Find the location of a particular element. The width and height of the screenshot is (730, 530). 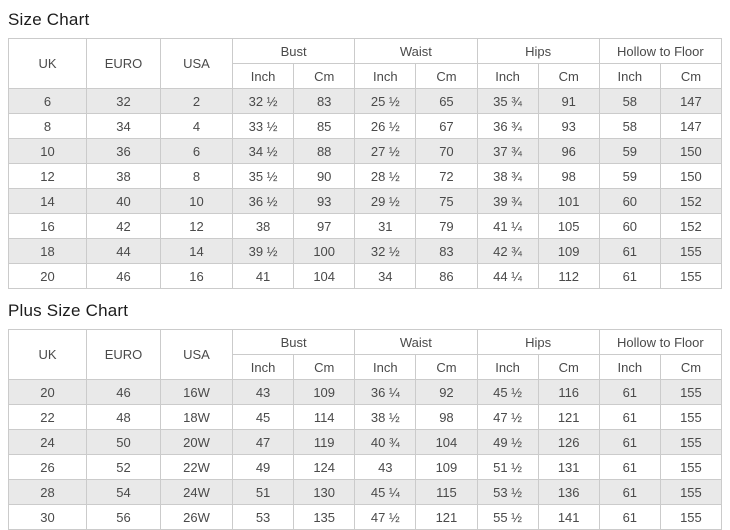

table-cell: 75 is located at coordinates (446, 201).